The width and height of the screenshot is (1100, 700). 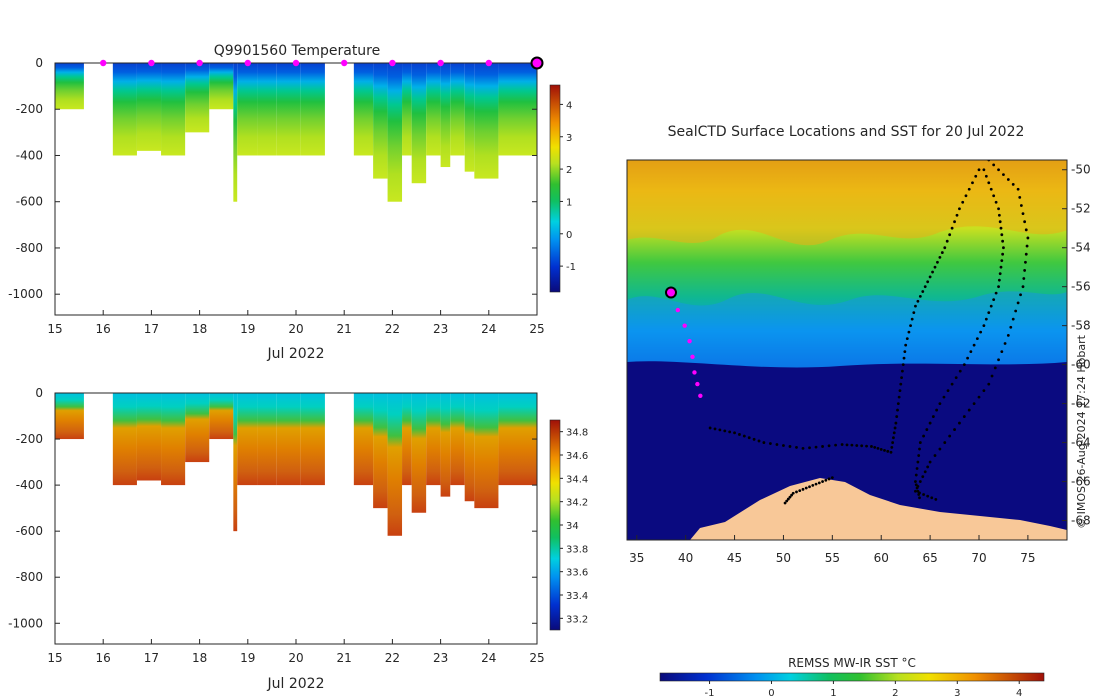 I want to click on colorbar-tick-label-2: 33.6, so click(x=577, y=573).